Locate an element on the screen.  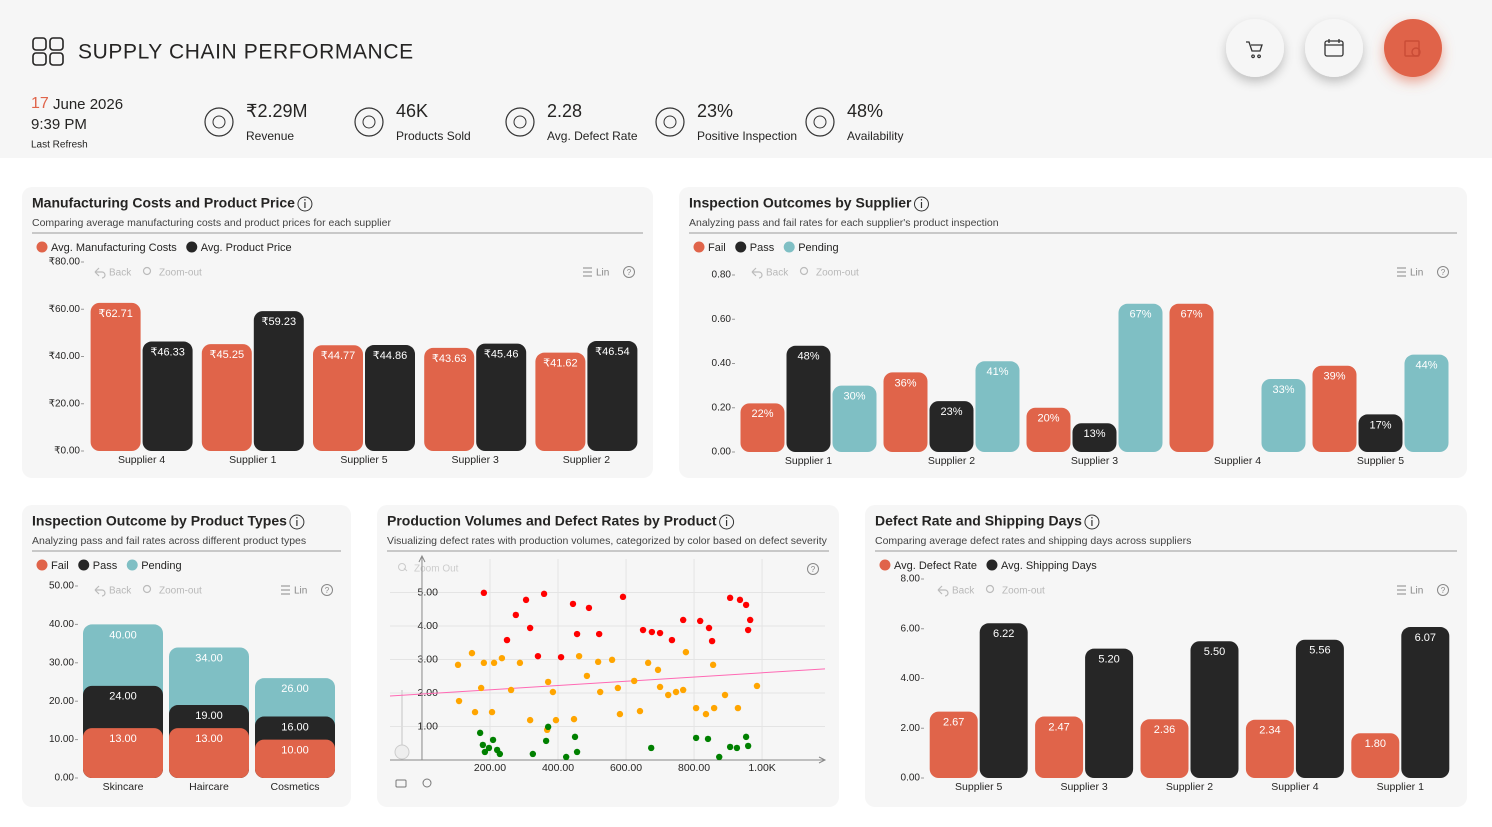
data-label: ₹62.71 is located at coordinates (115, 314).